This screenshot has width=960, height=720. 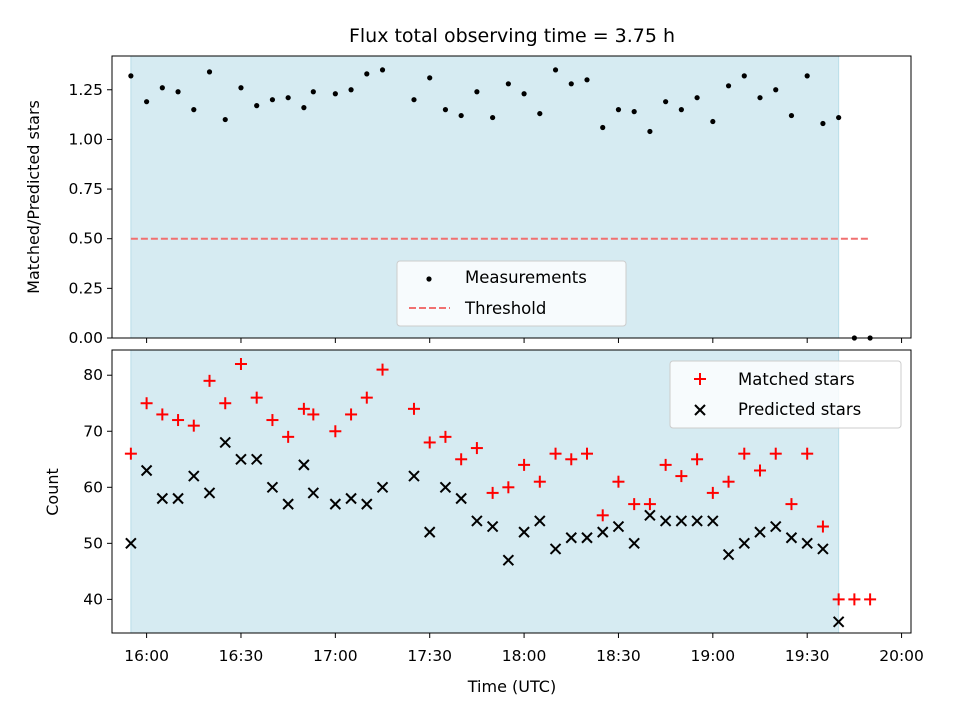 I want to click on top-y-axis-label: Matched/Predicted stars, so click(x=33, y=197).